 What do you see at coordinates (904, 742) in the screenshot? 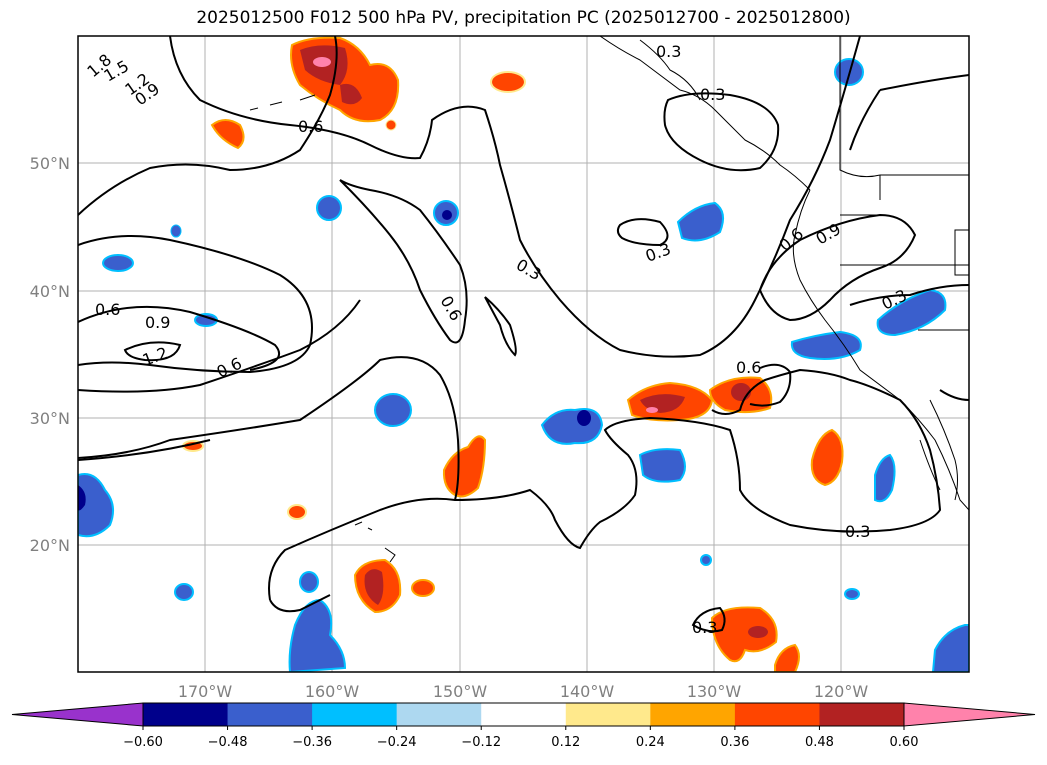
I see `colorbar-tick-label: 0.60` at bounding box center [904, 742].